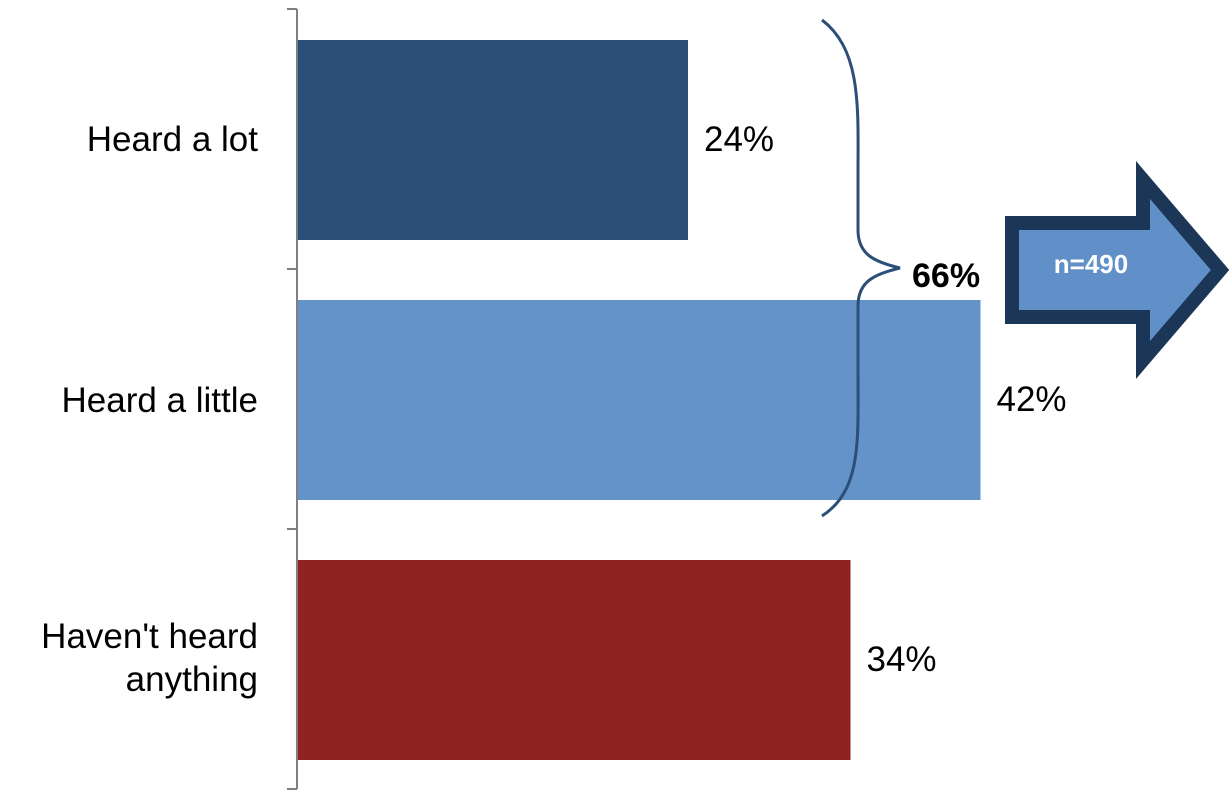  I want to click on value-label-heard-a-lot: 24%, so click(739, 139).